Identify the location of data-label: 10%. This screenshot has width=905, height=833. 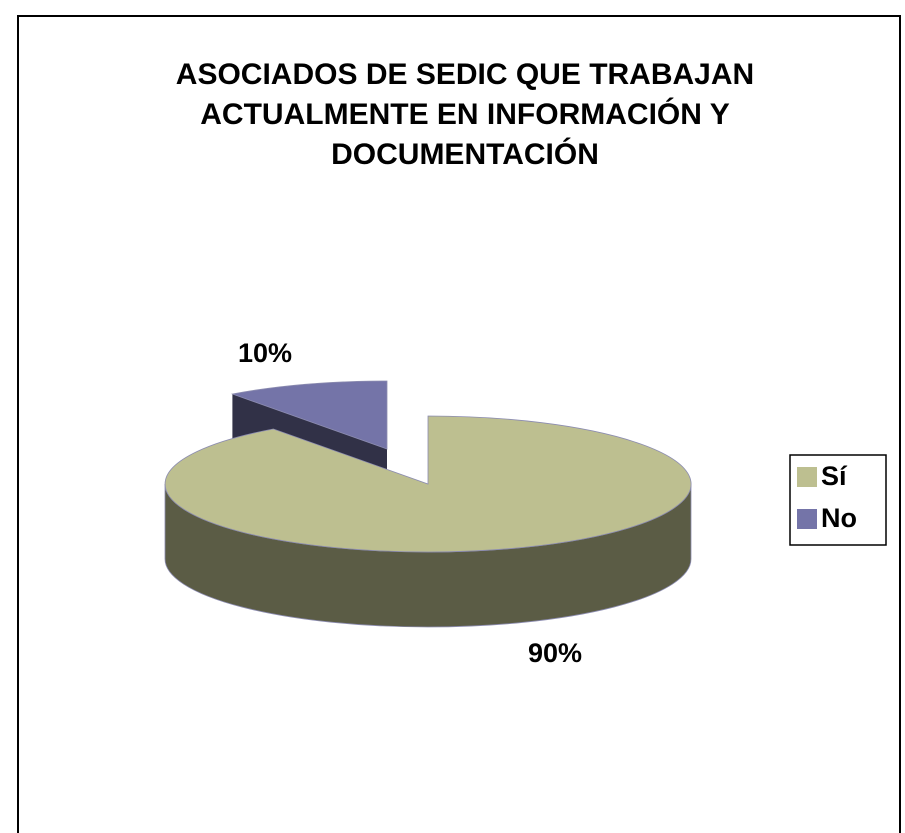
(265, 353).